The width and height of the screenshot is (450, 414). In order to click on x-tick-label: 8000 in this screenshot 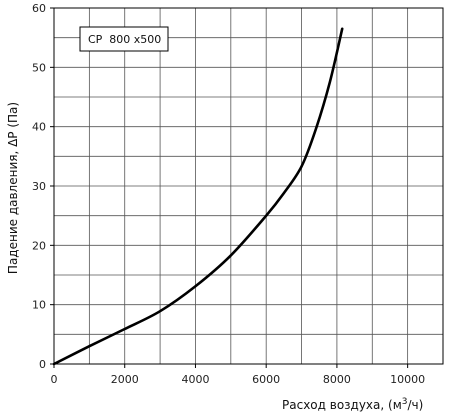, I will do `click(337, 379)`.